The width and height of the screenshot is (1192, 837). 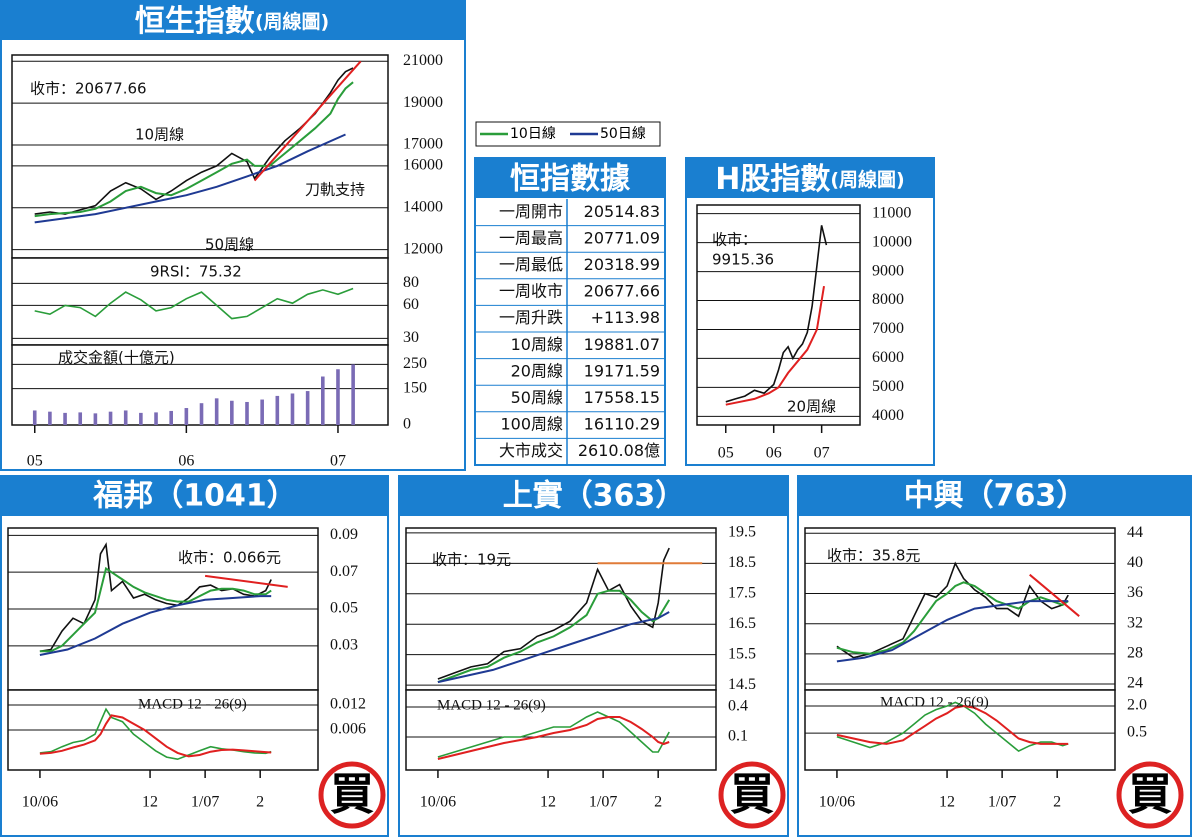 I want to click on y-tick-label: 10000, so click(x=892, y=241).